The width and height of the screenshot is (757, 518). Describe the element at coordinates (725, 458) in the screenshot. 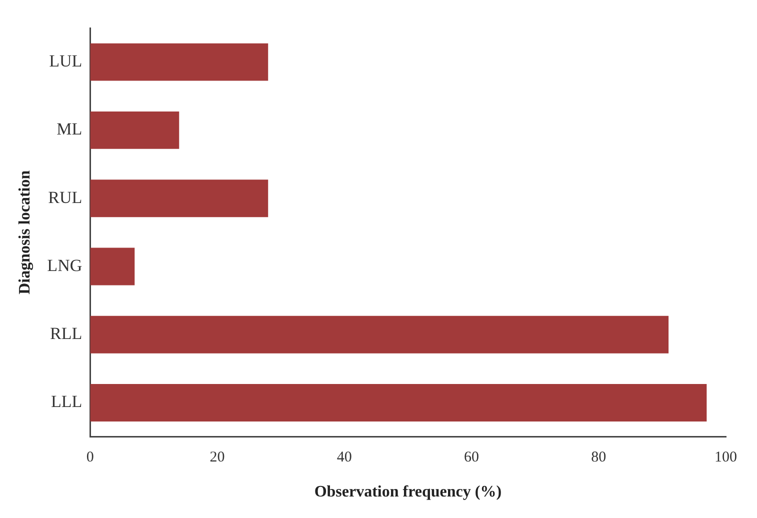

I see `x-tick-label: 100` at that location.